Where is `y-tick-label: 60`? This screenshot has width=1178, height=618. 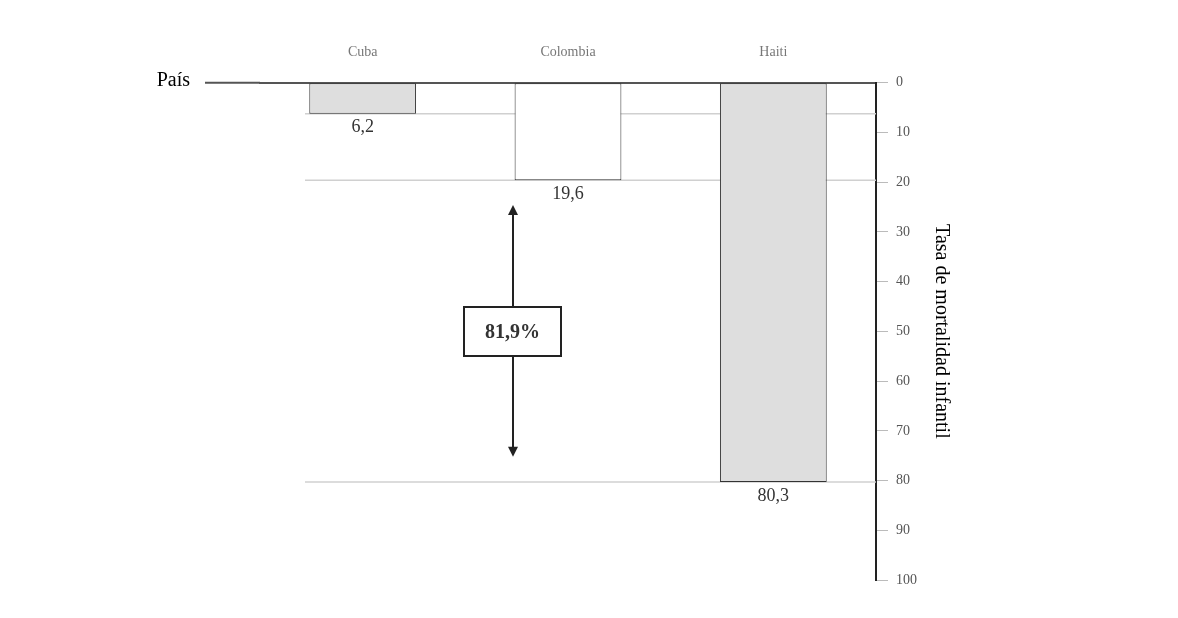
y-tick-label: 60 is located at coordinates (903, 380).